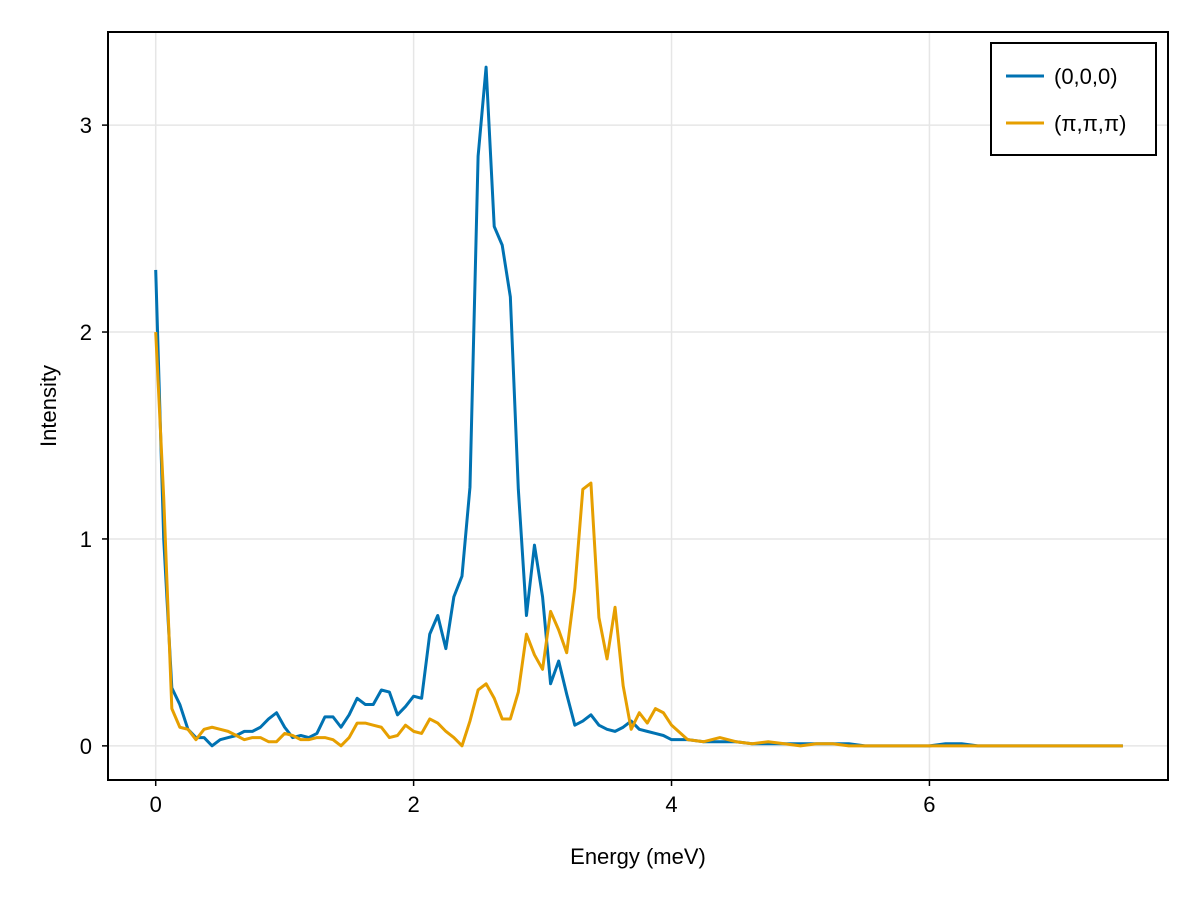 This screenshot has width=1200, height=900. What do you see at coordinates (86, 332) in the screenshot?
I see `y-tick-label: 2` at bounding box center [86, 332].